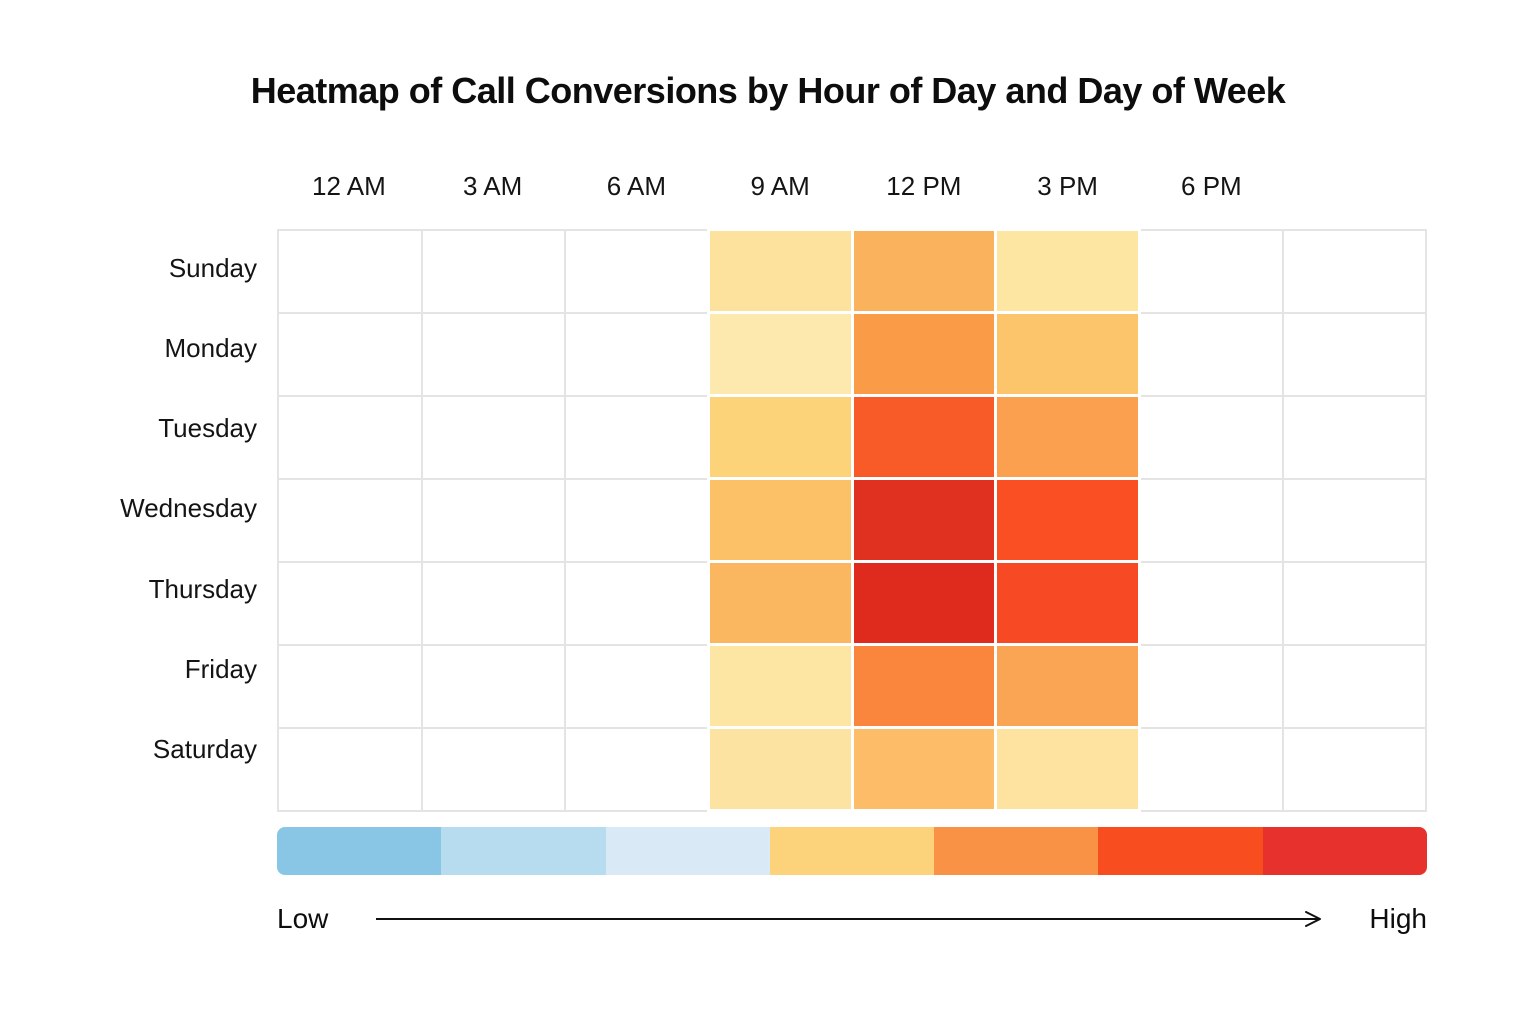 Image resolution: width=1536 pixels, height=1024 pixels. What do you see at coordinates (493, 186) in the screenshot?
I see `x-tick-label: 3 AM` at bounding box center [493, 186].